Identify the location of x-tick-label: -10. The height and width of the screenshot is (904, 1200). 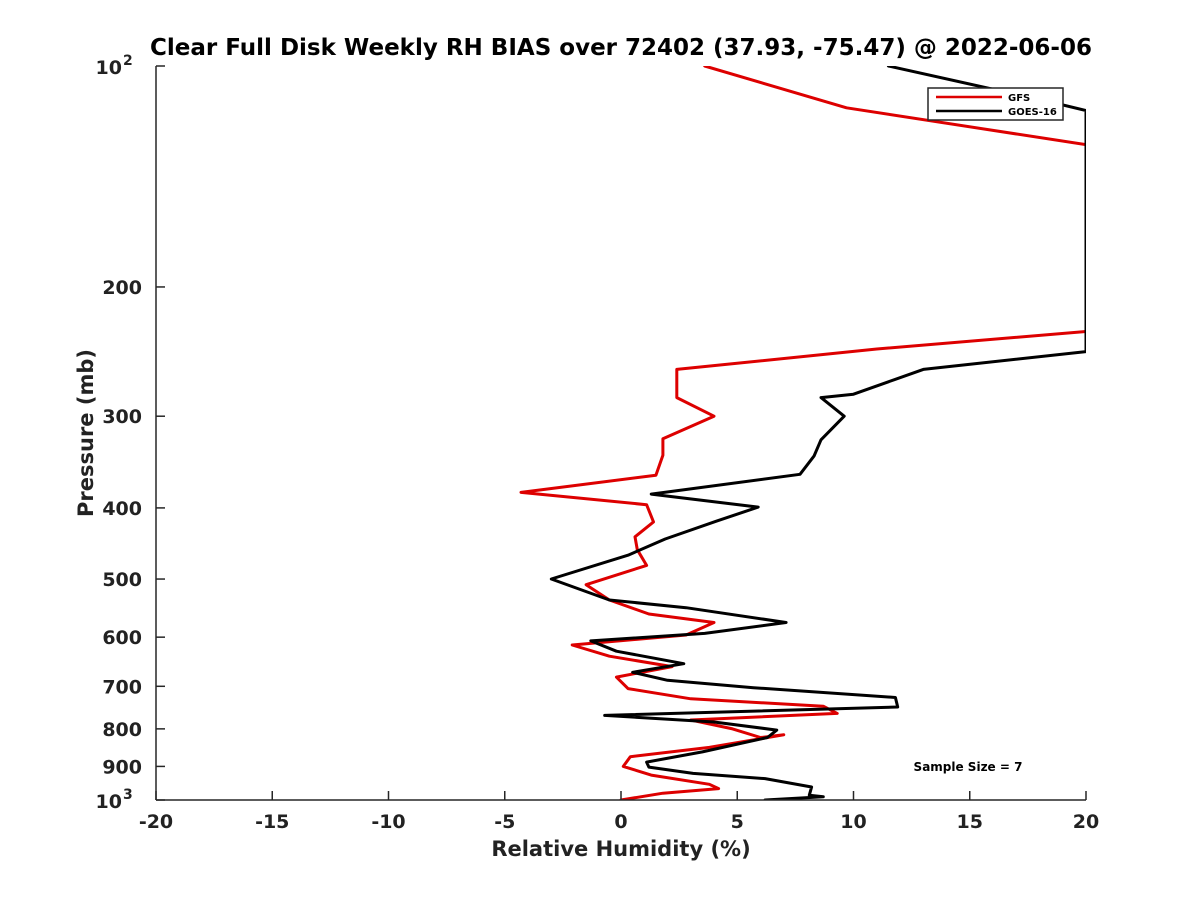
(388, 822).